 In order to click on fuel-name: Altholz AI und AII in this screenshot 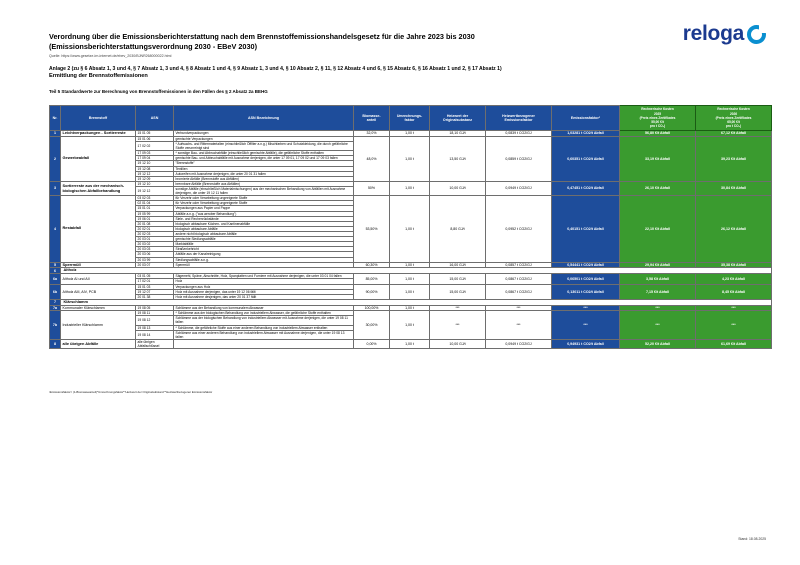, I will do `click(98, 279)`.